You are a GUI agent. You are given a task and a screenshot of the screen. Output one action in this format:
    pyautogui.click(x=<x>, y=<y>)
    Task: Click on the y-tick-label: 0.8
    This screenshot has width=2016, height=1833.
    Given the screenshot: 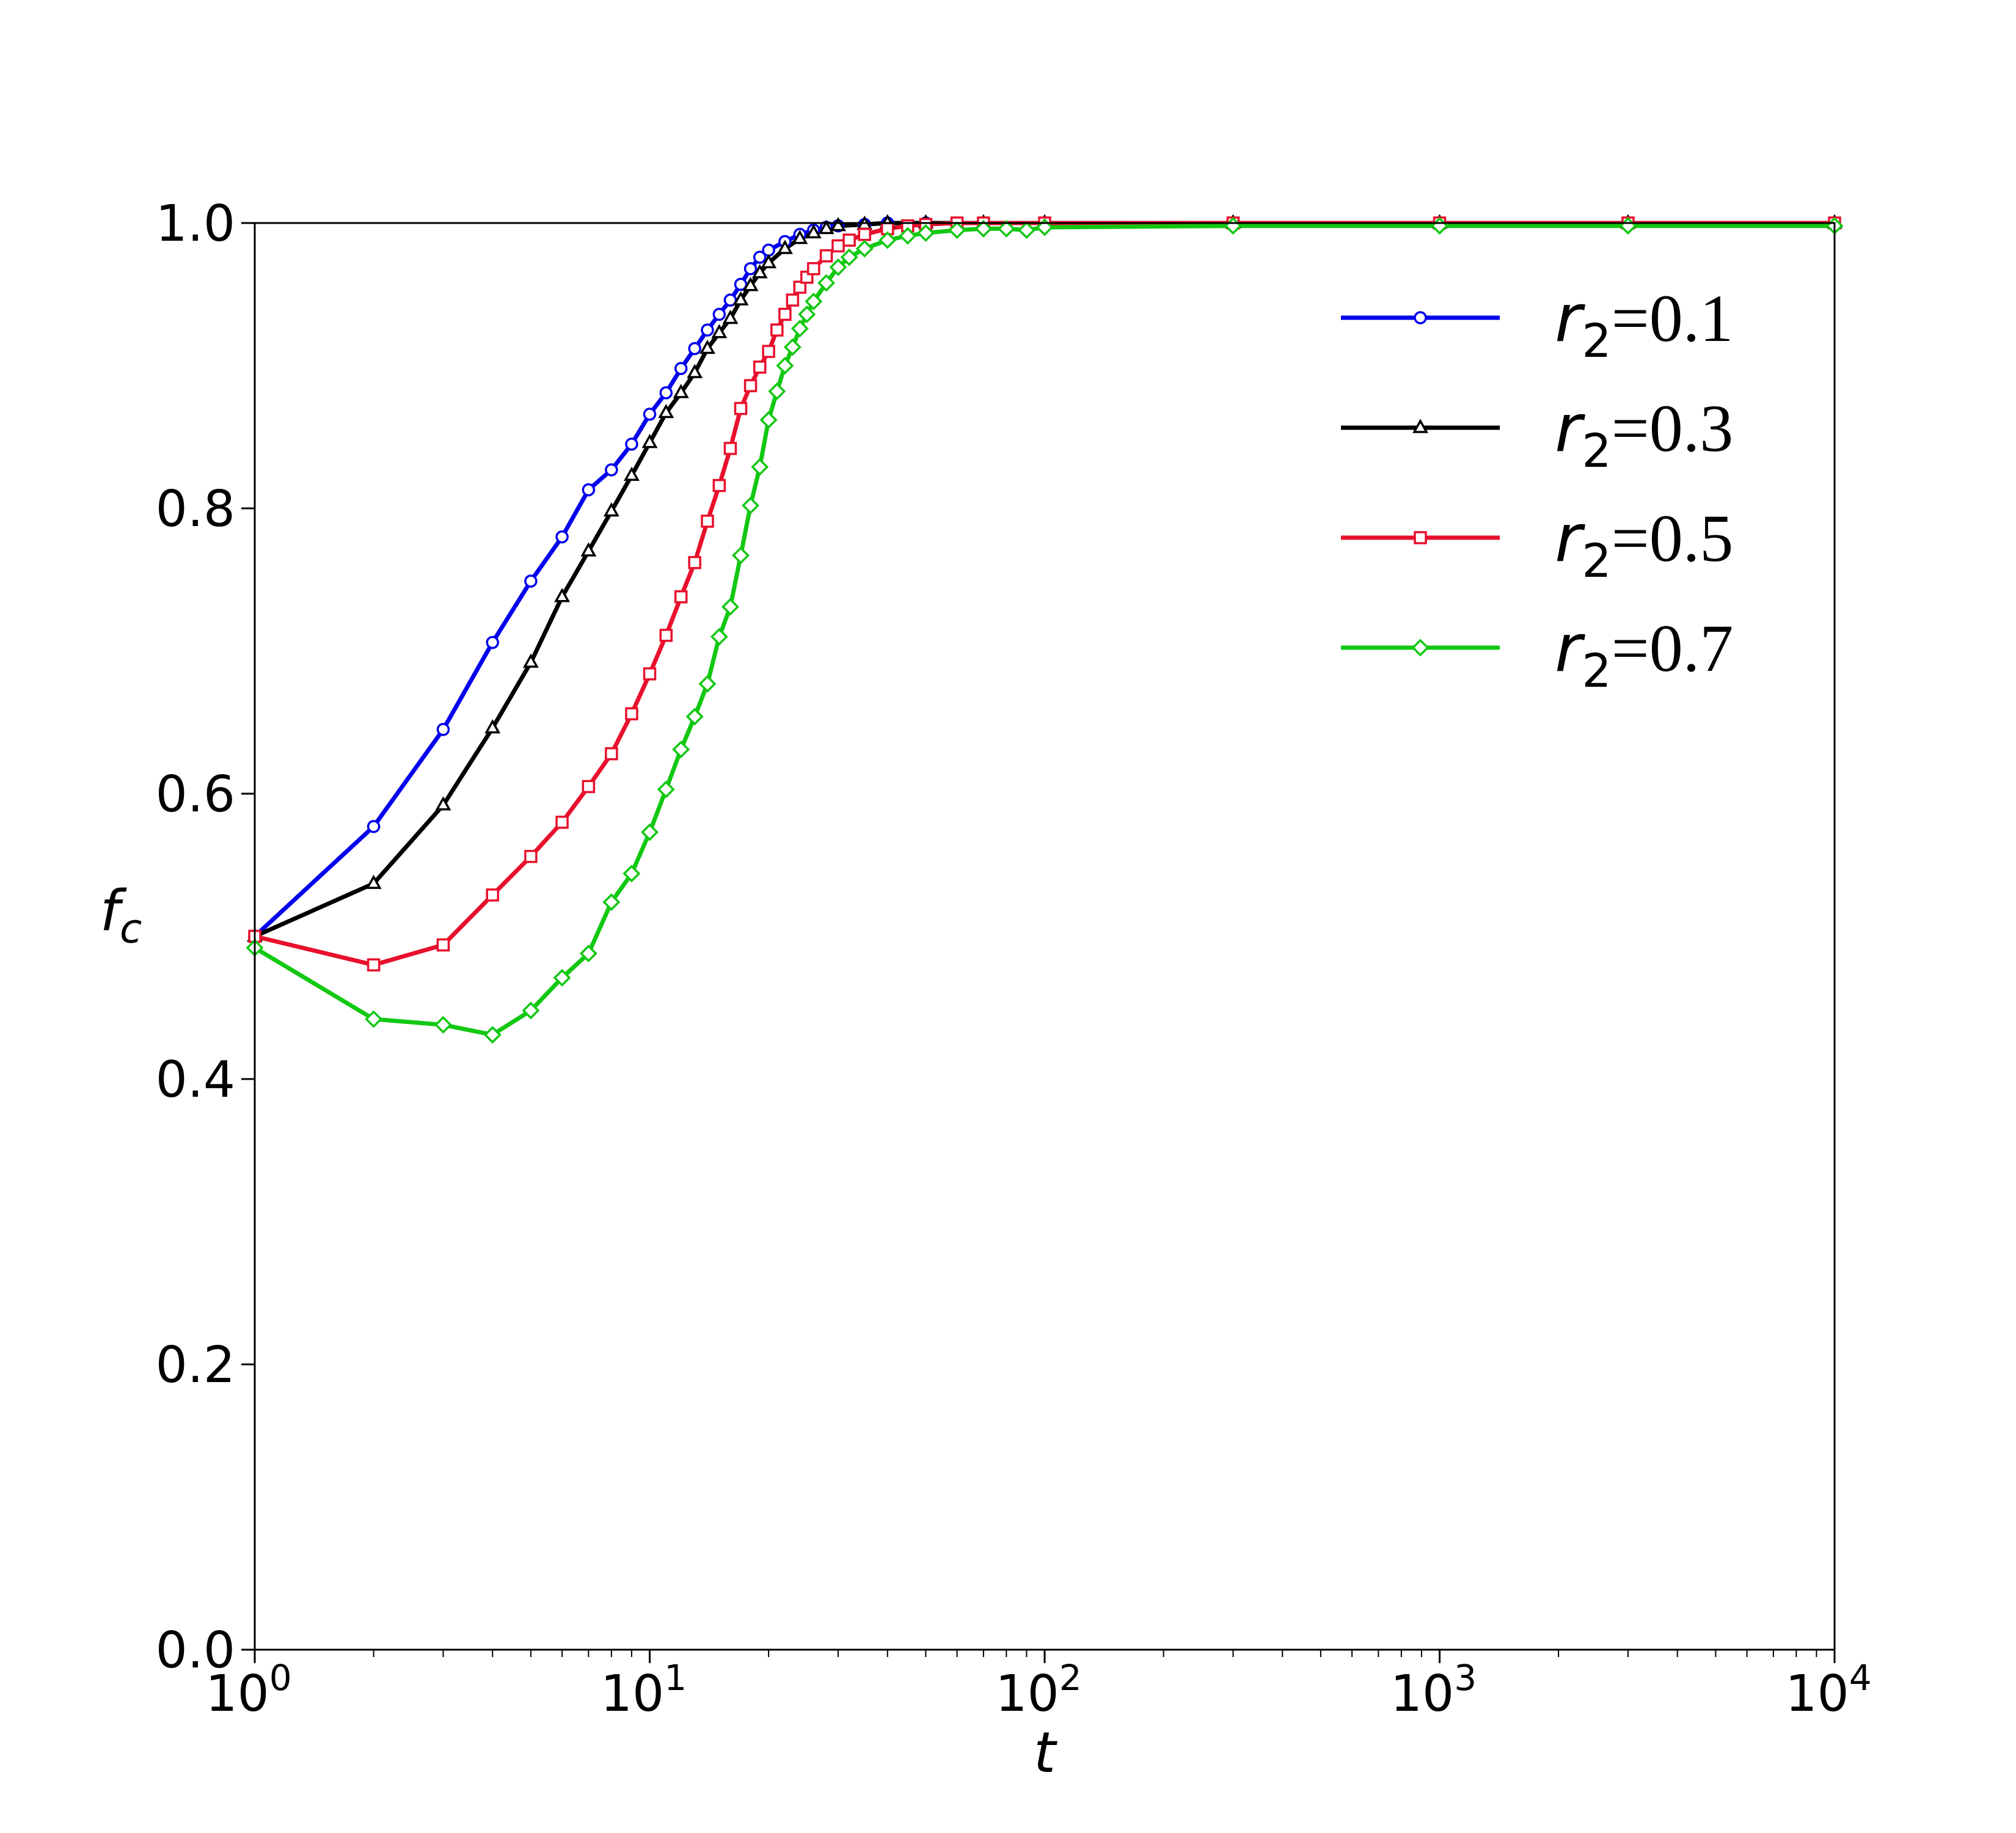 What is the action you would take?
    pyautogui.click(x=196, y=509)
    